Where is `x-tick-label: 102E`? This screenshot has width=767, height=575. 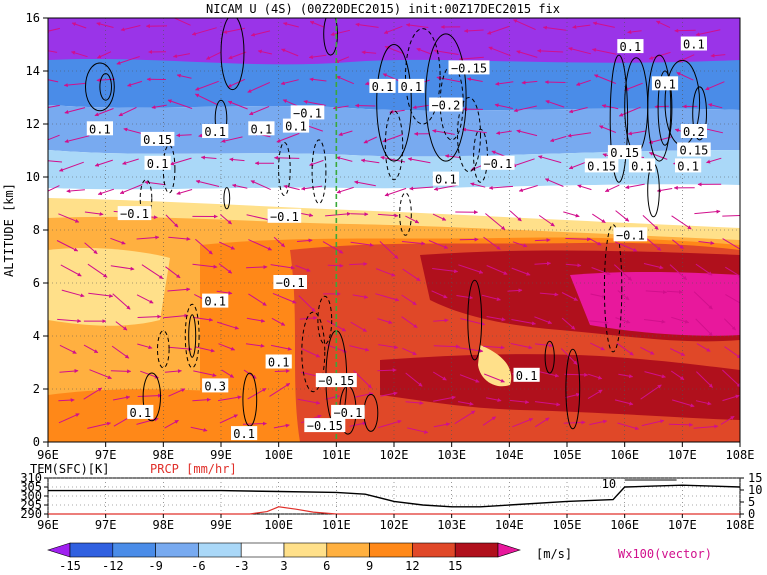 x-tick-label: 102E is located at coordinates (394, 455).